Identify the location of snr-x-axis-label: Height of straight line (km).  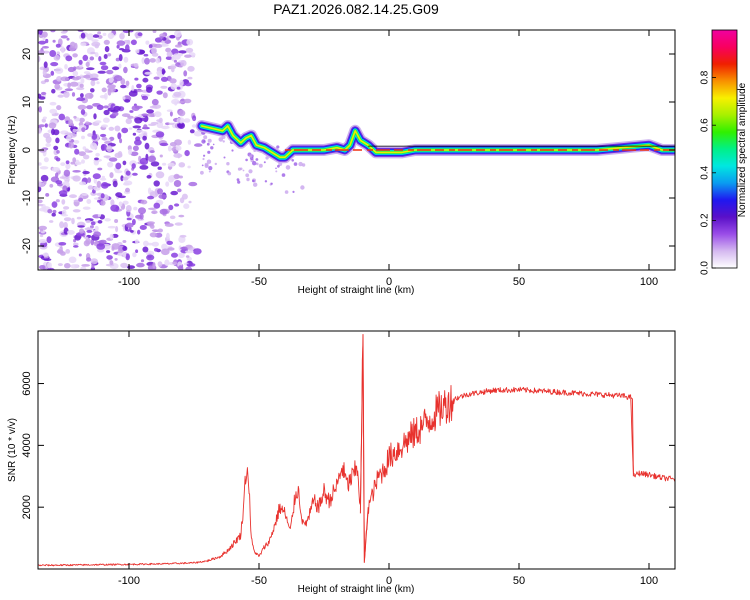
(356, 589).